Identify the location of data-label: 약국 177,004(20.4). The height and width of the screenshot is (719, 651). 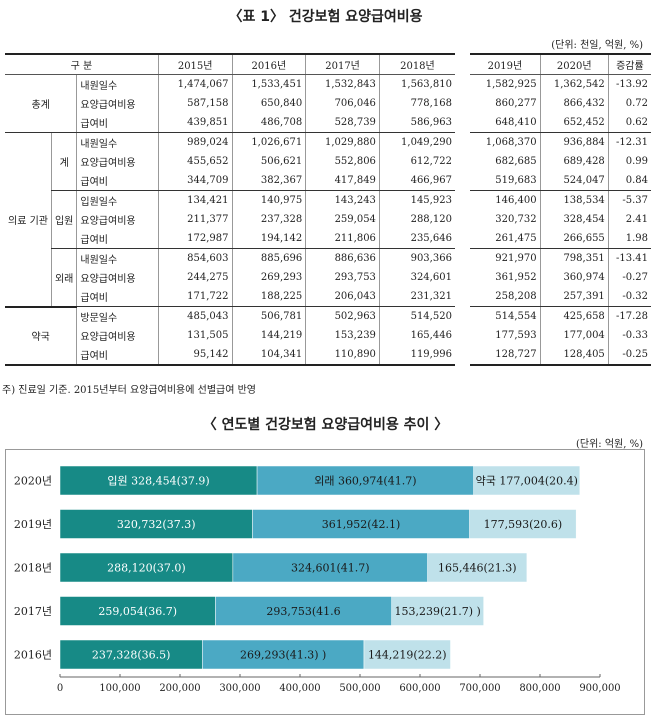
(527, 481).